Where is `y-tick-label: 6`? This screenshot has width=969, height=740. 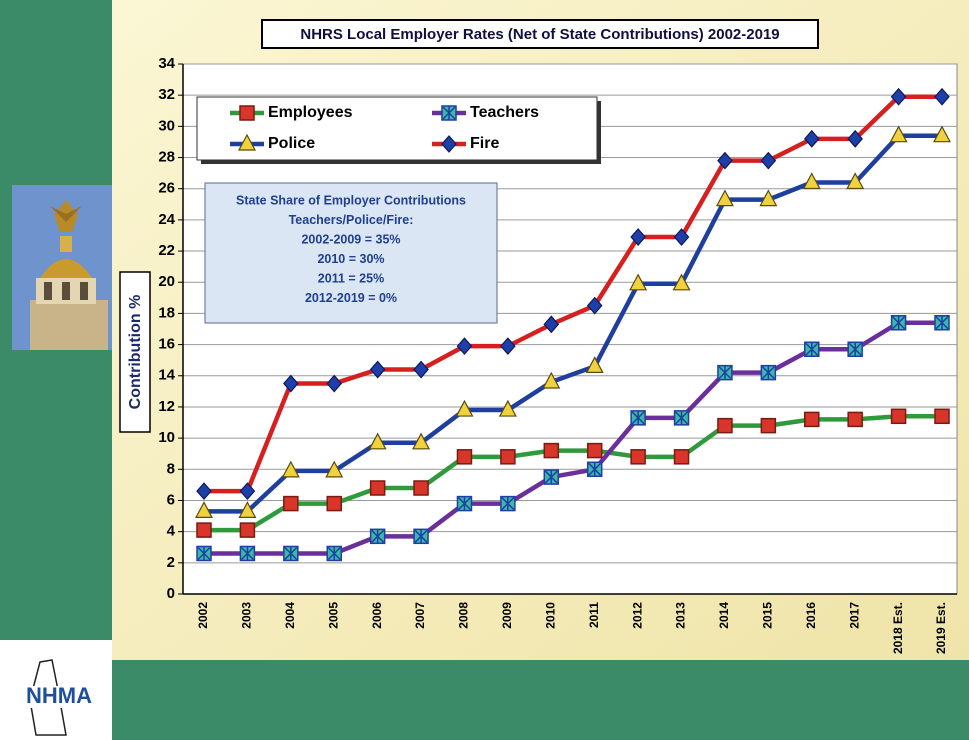 y-tick-label: 6 is located at coordinates (171, 499).